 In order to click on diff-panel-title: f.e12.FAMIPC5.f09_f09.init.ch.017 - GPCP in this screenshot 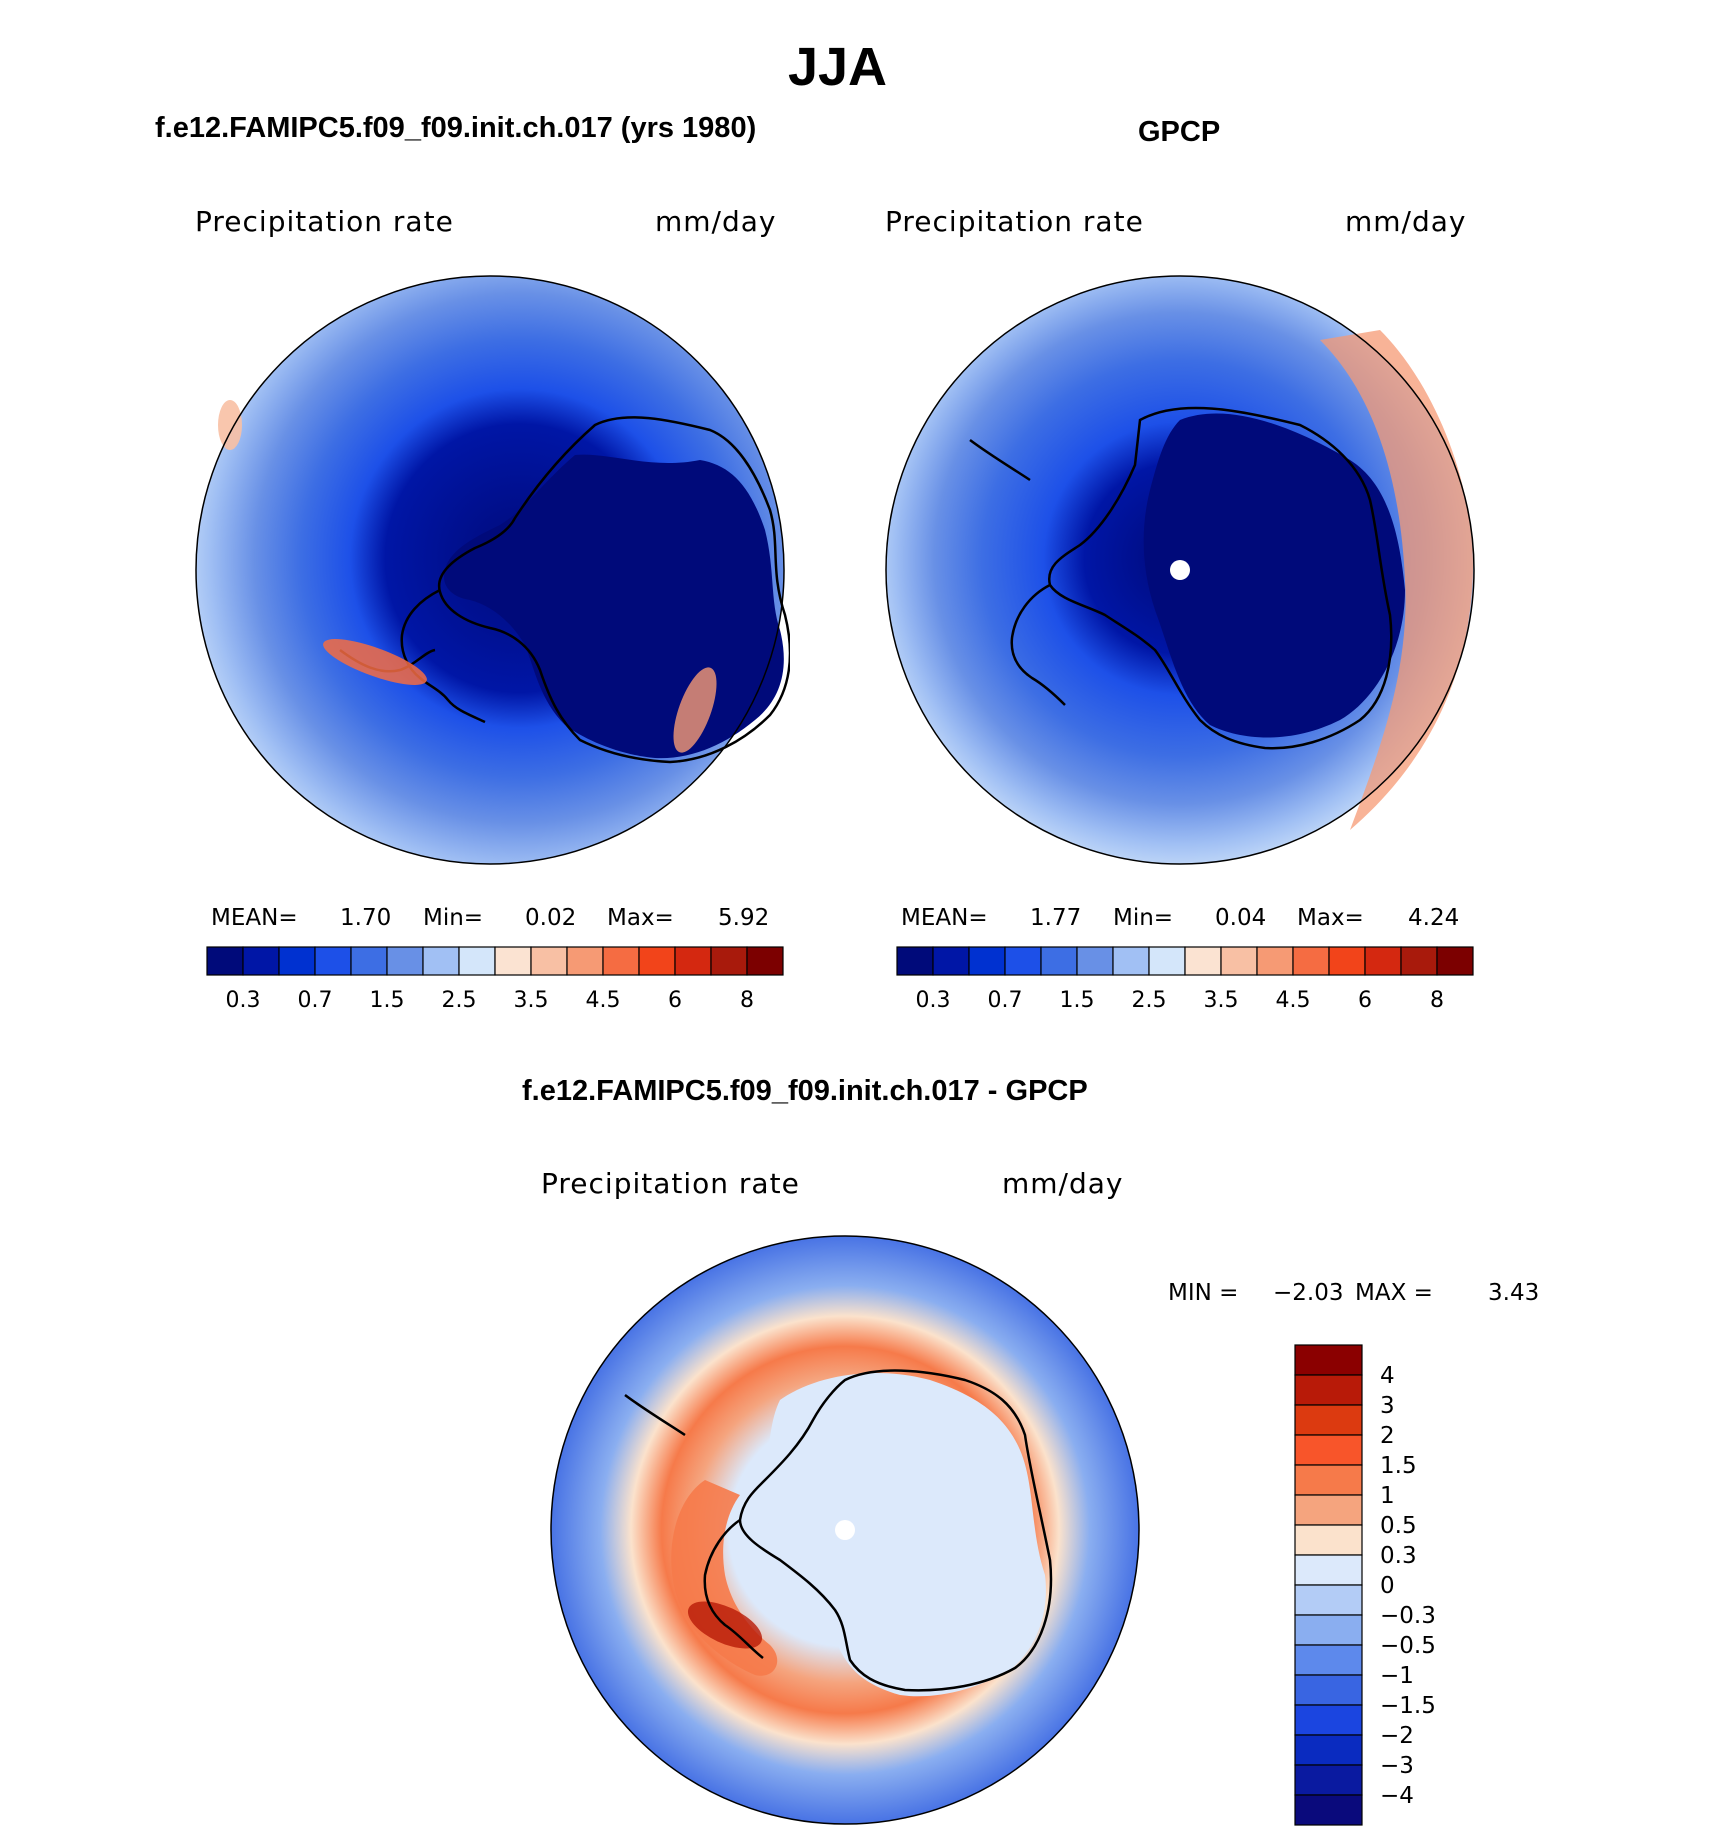, I will do `click(805, 1091)`.